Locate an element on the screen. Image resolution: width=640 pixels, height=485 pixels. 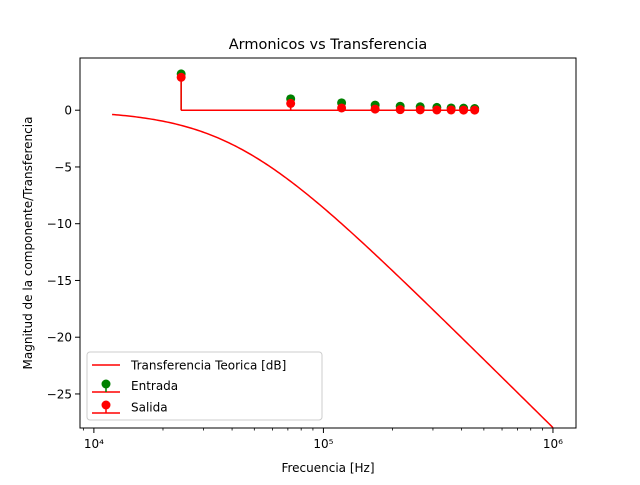
legend-box is located at coordinates (204, 386).